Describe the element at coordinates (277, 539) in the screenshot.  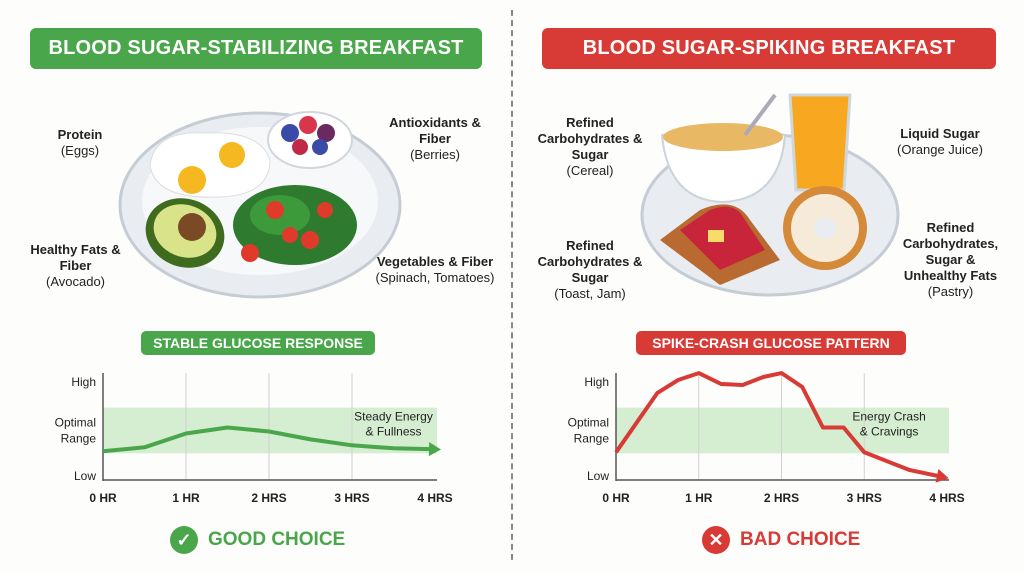
I see `good-choice-label: GOOD CHOICE` at that location.